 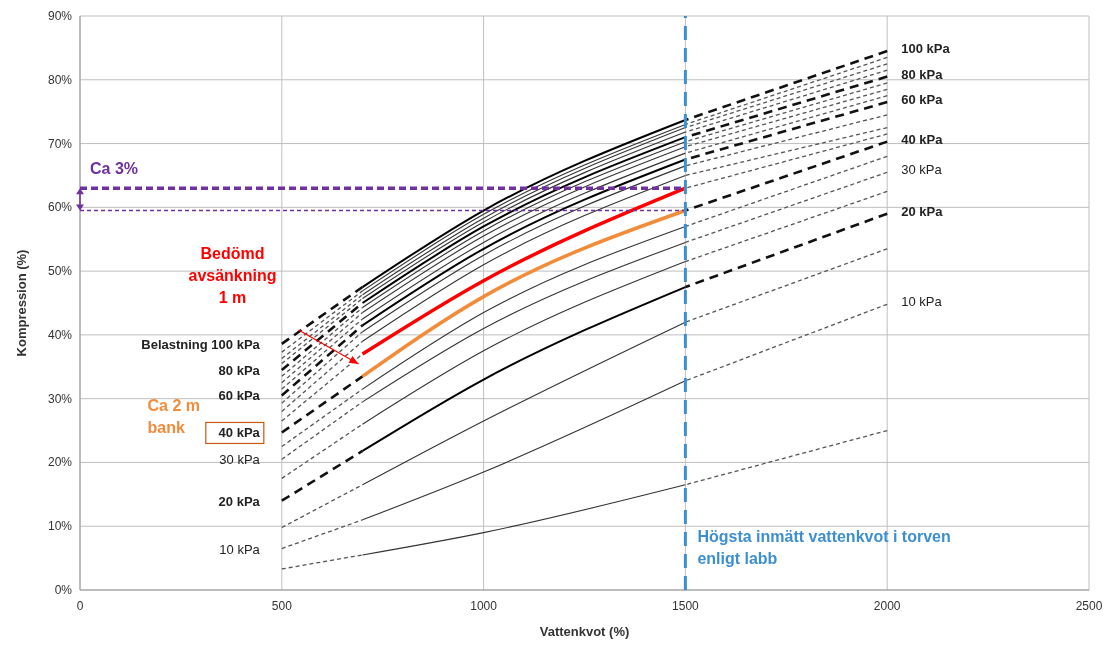 I want to click on y-tick-label: 0%, so click(x=63, y=590).